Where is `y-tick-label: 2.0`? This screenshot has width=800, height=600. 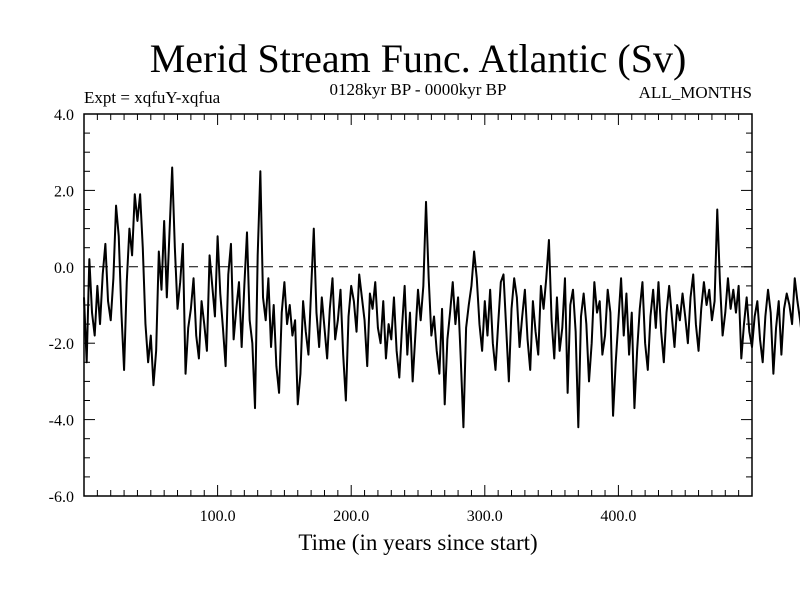 y-tick-label: 2.0 is located at coordinates (64, 191).